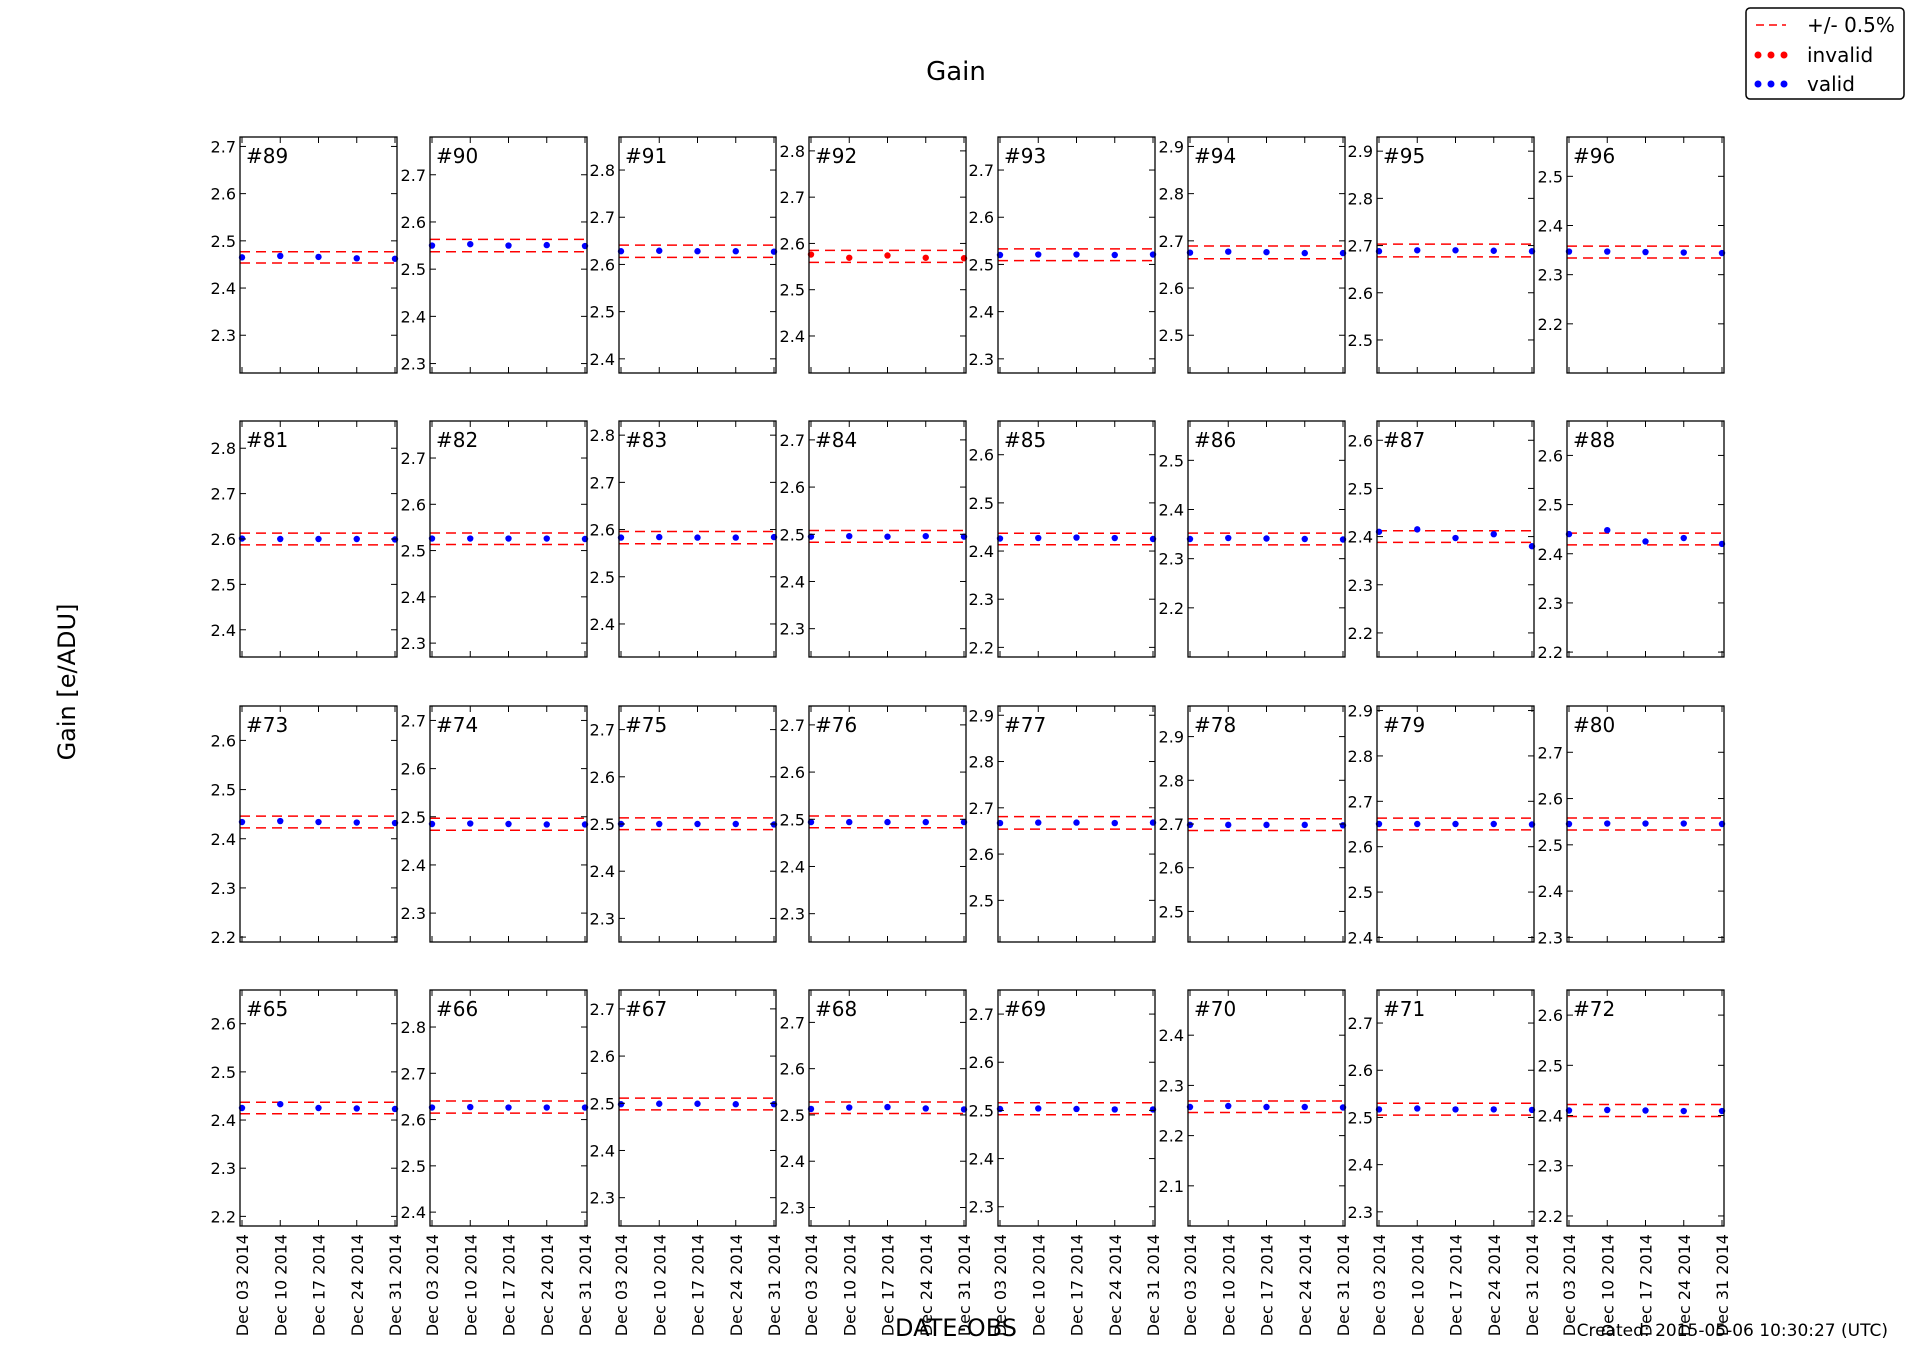 The image size is (1912, 1362). I want to click on panel-label: #73, so click(267, 725).